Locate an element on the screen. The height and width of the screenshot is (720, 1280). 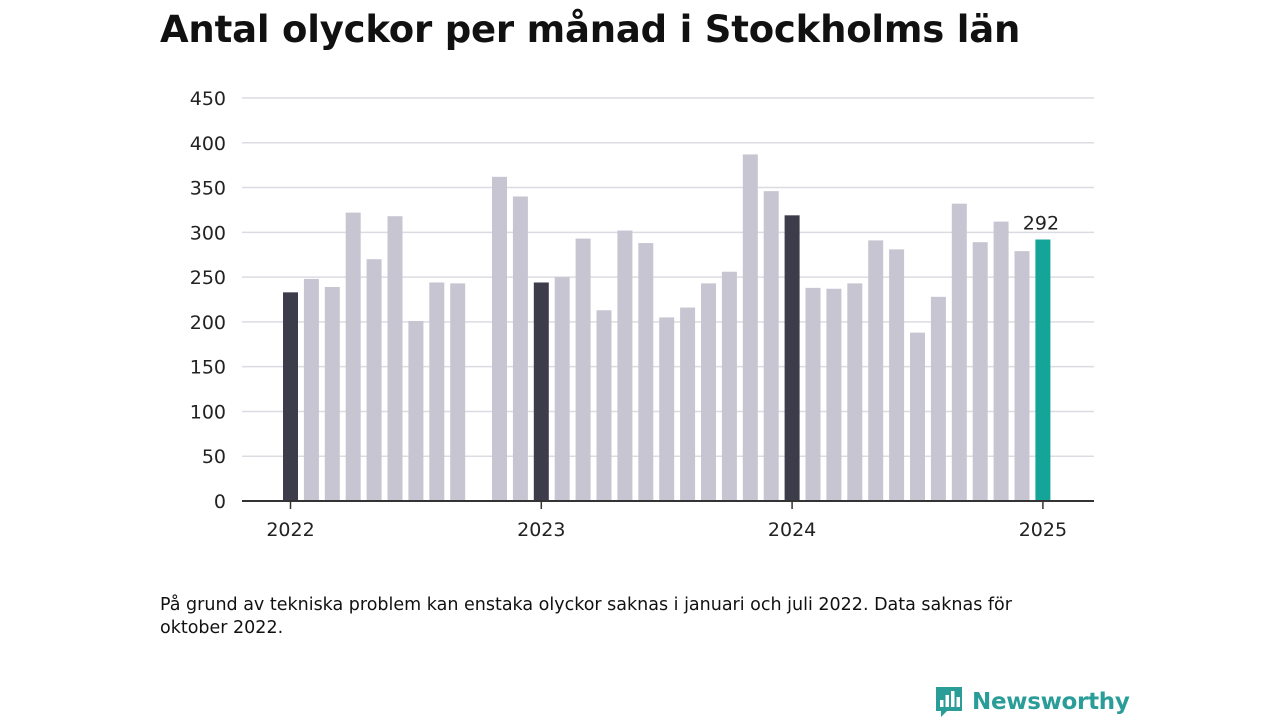
y-axis-ticks: 0 50 100 150 200 250 300 350 400 450 is located at coordinates (208, 300).